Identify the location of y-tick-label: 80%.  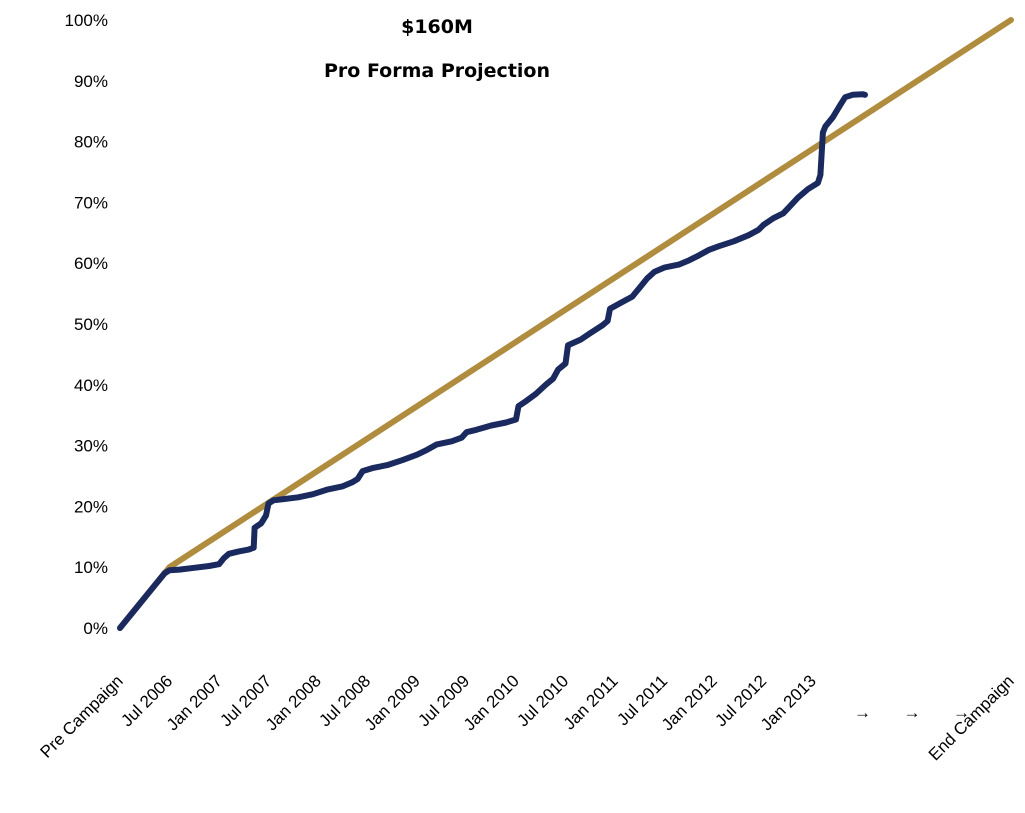
(91, 142).